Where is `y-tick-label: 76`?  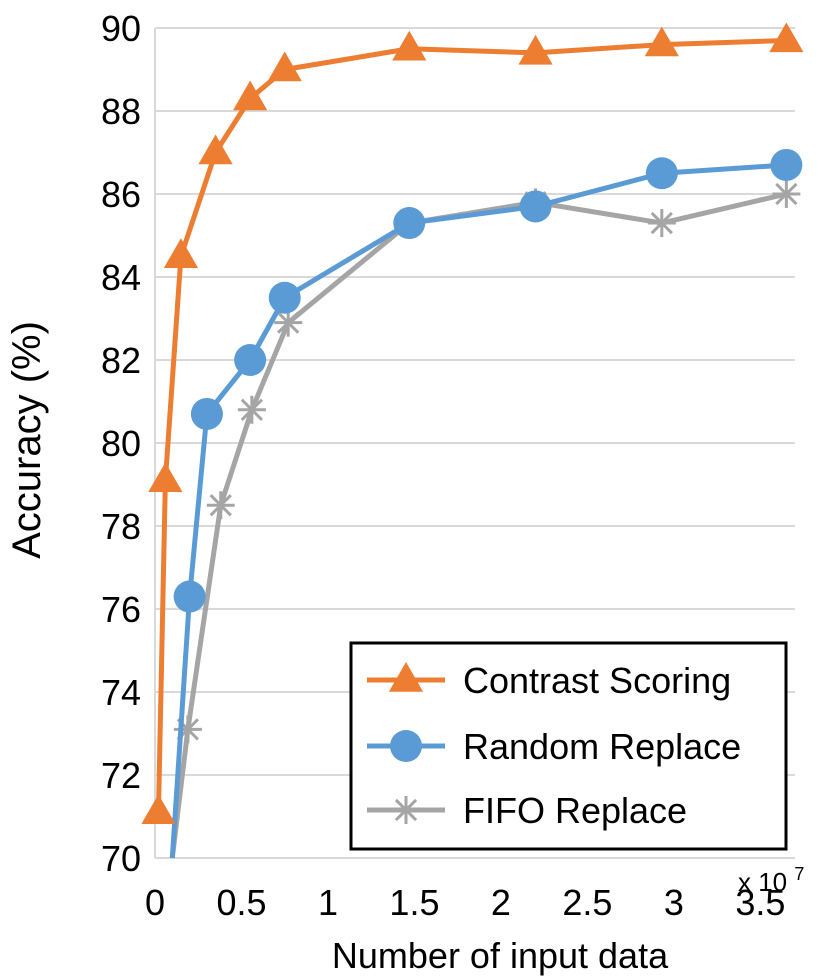
y-tick-label: 76 is located at coordinates (121, 609).